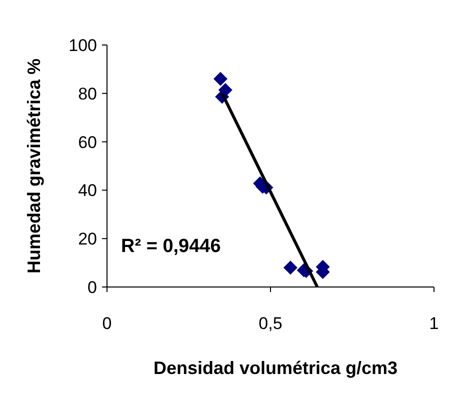  What do you see at coordinates (171, 246) in the screenshot?
I see `annotation: R² = 0,9446` at bounding box center [171, 246].